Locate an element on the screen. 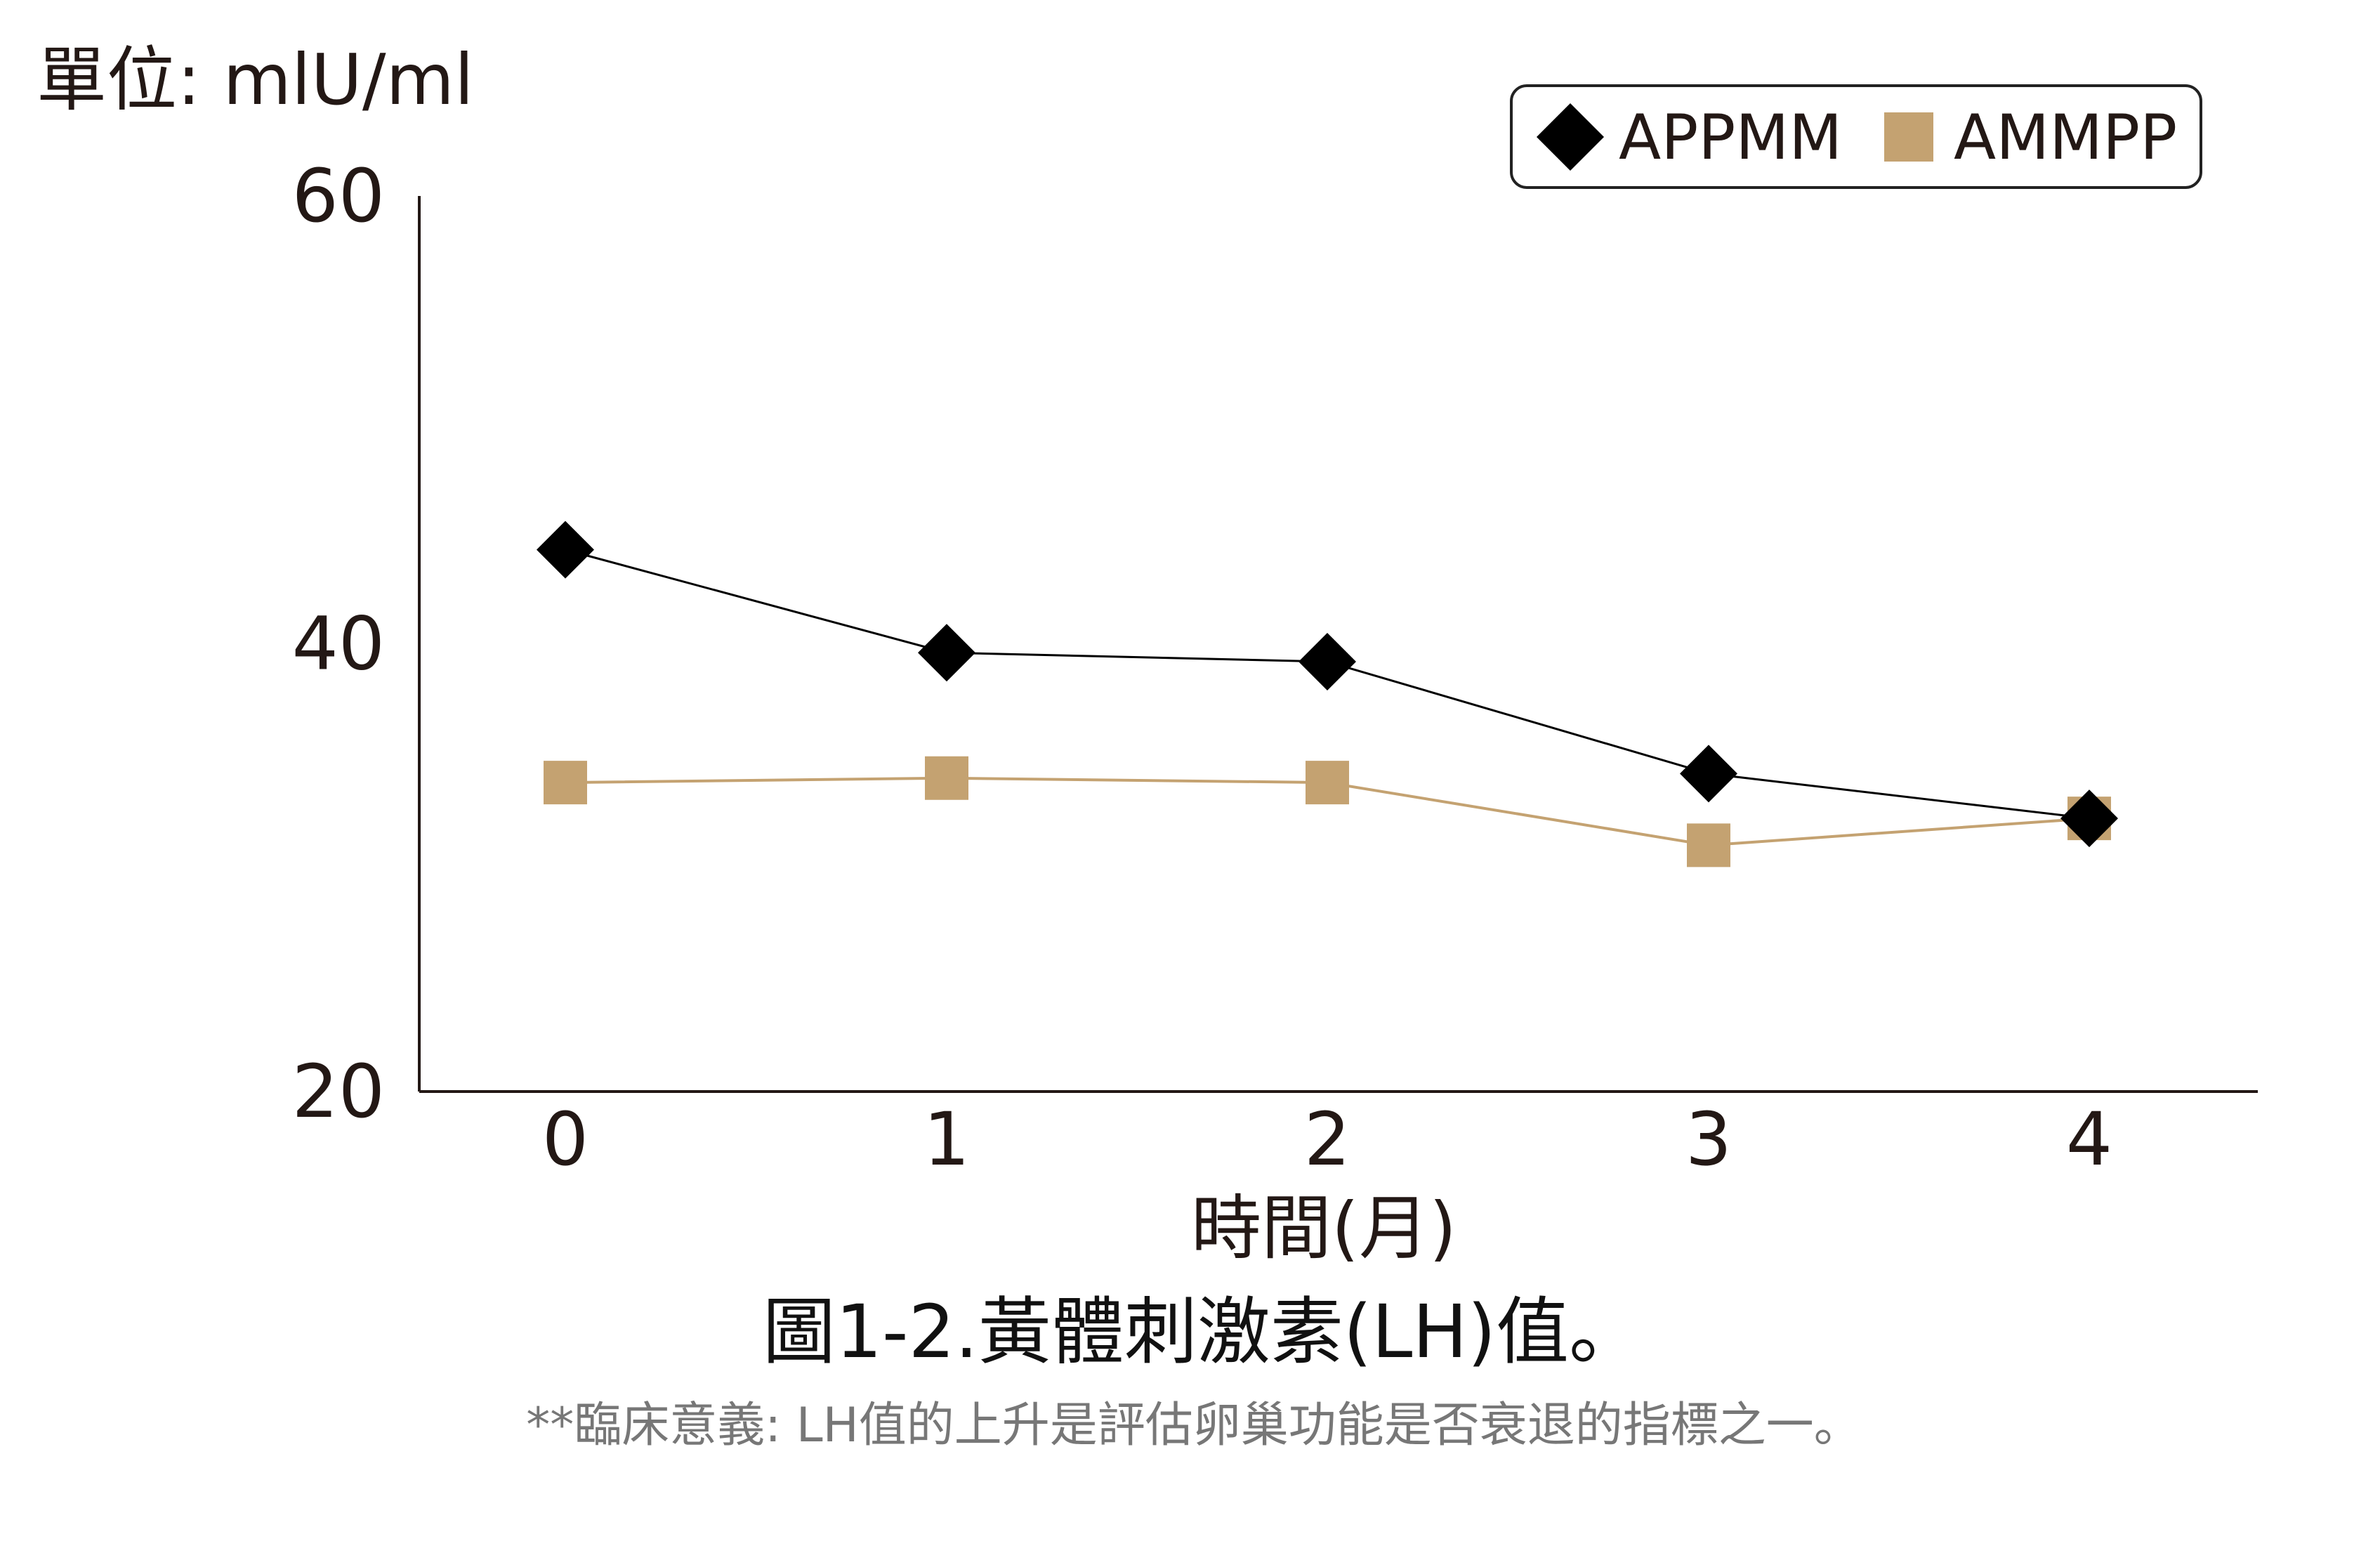 This screenshot has height=1546, width=2380. legend: APPMM AMMPP is located at coordinates (1856, 136).